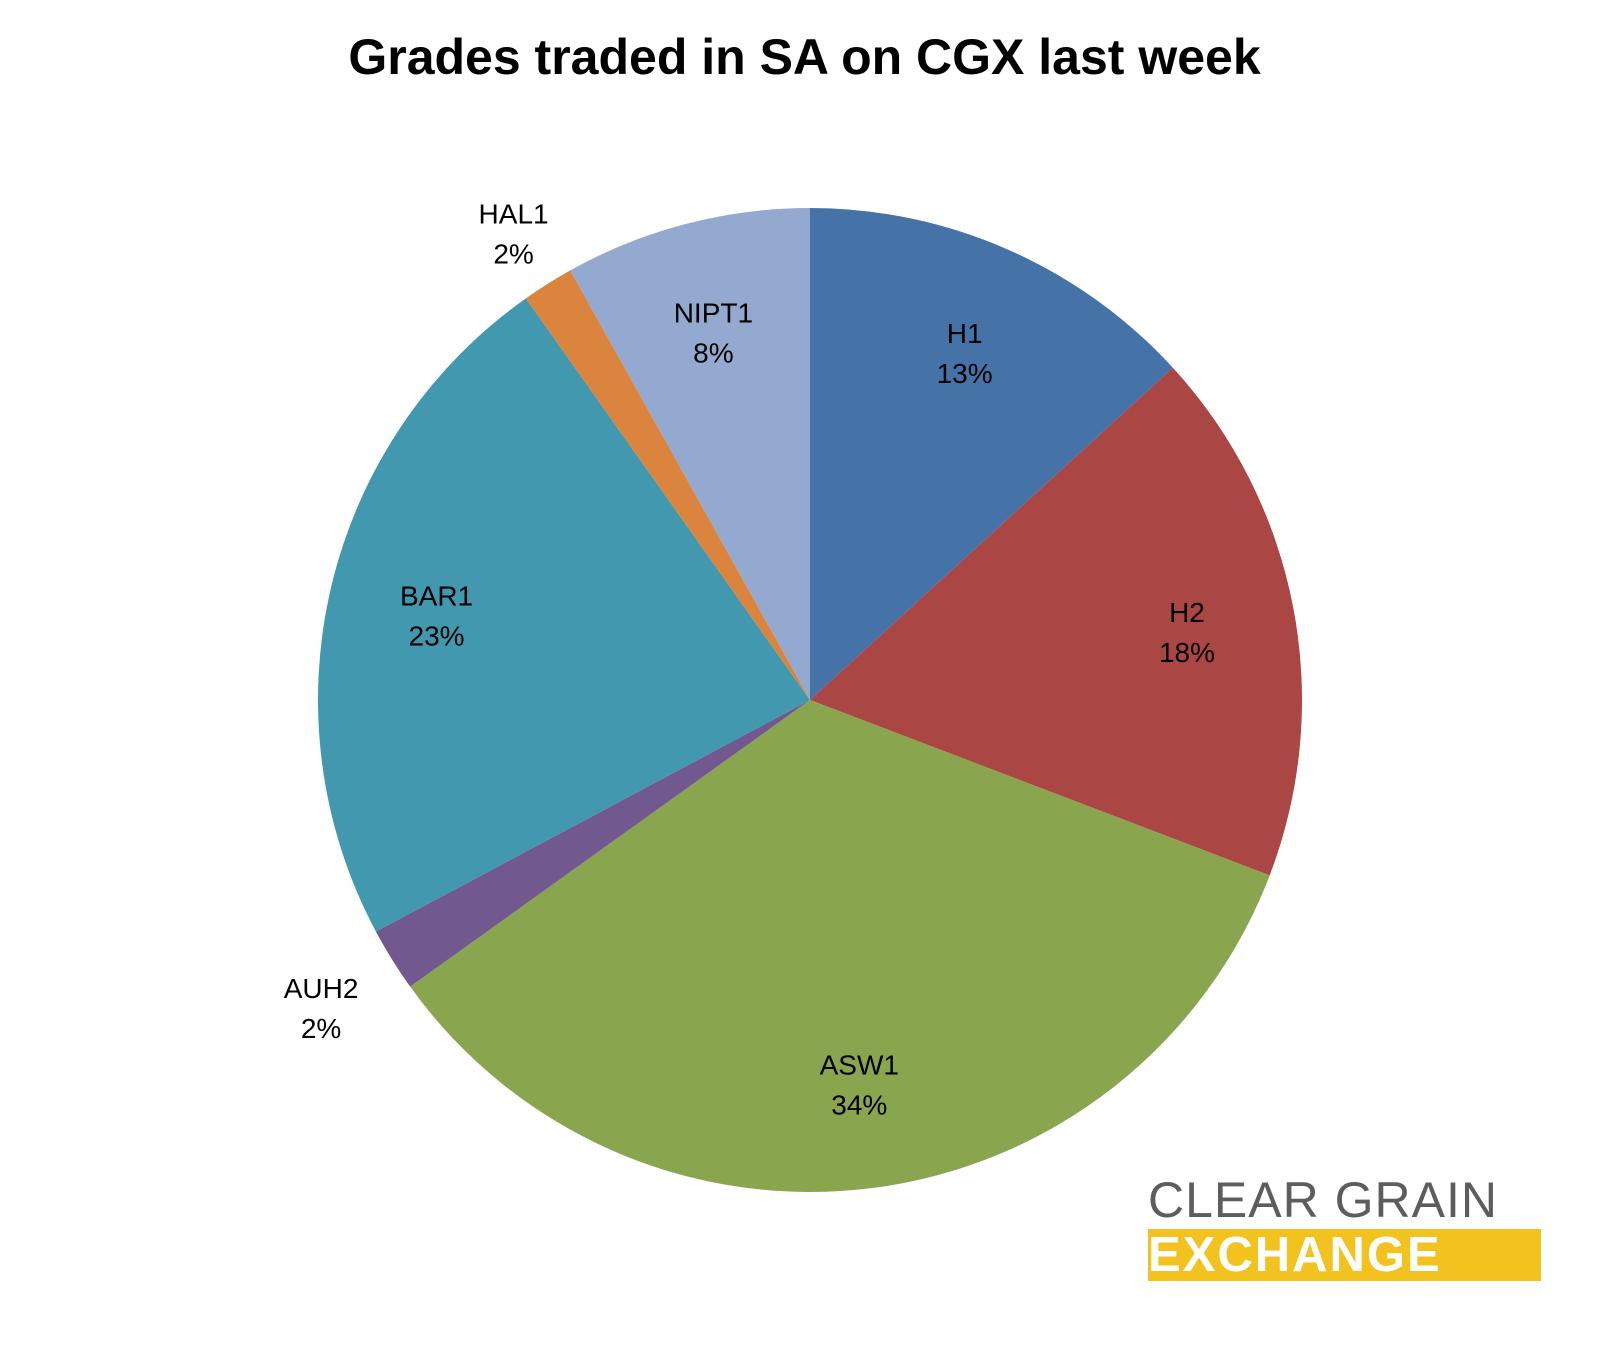  Describe the element at coordinates (513, 254) in the screenshot. I see `slice-percent-hal1: 2%` at that location.